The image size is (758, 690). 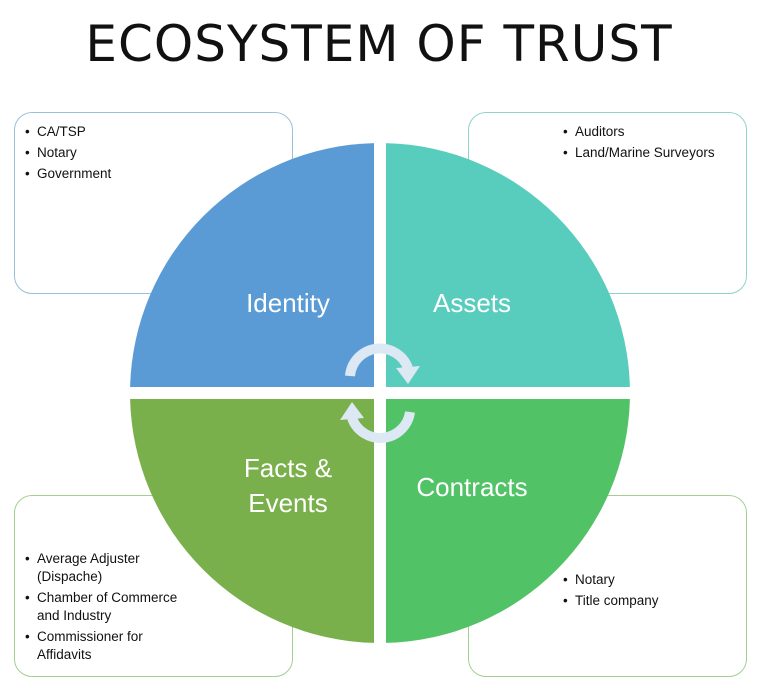 I want to click on facts-box-item: Chamber of Commerce and Industry, so click(x=107, y=607).